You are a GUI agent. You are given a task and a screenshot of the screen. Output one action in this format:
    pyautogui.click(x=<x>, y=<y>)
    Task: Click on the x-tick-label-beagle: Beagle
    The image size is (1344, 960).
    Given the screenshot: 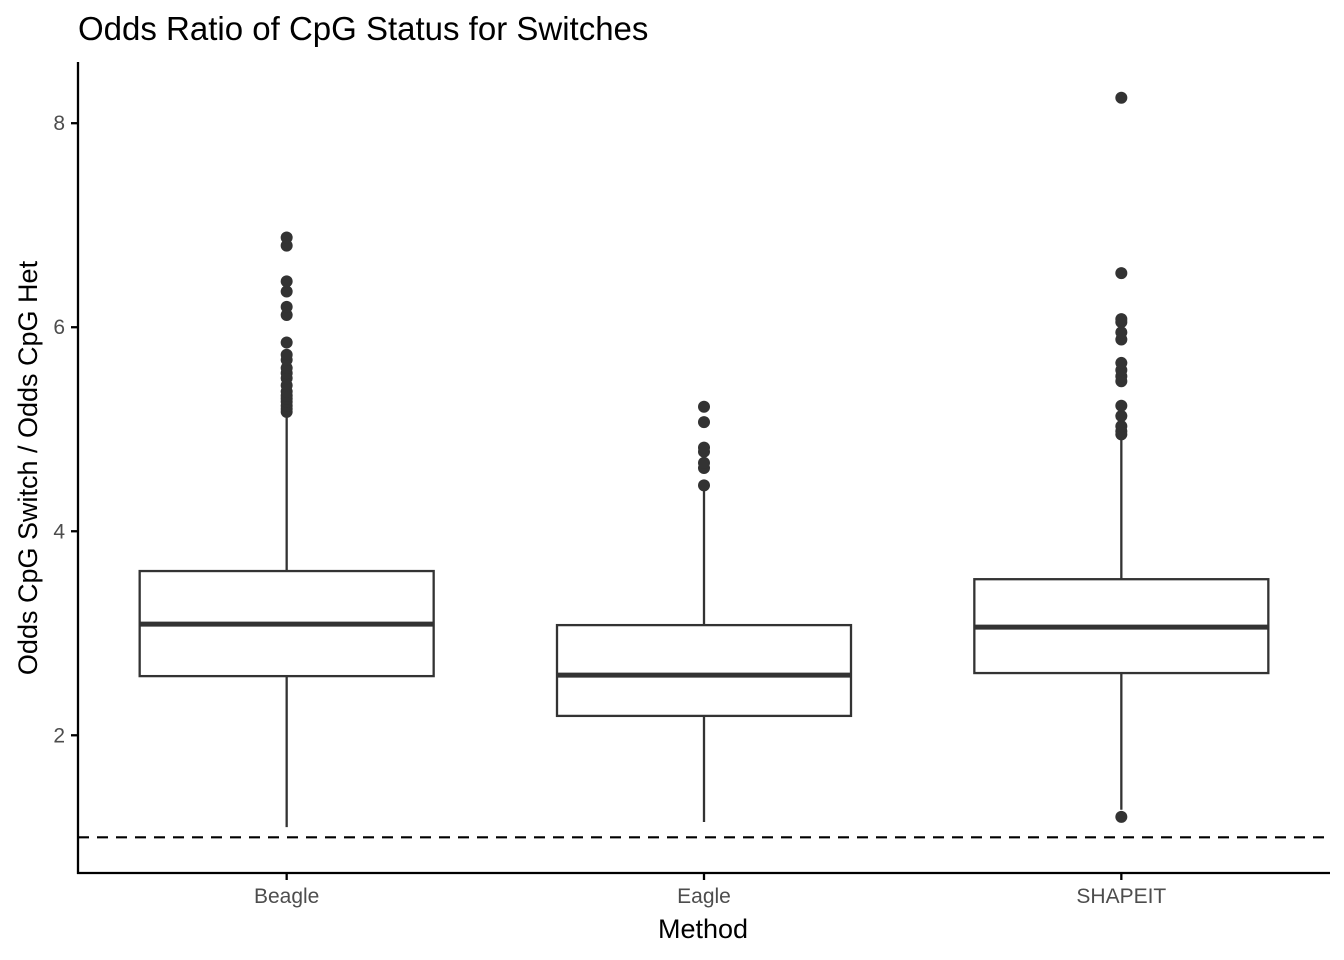 What is the action you would take?
    pyautogui.click(x=286, y=896)
    